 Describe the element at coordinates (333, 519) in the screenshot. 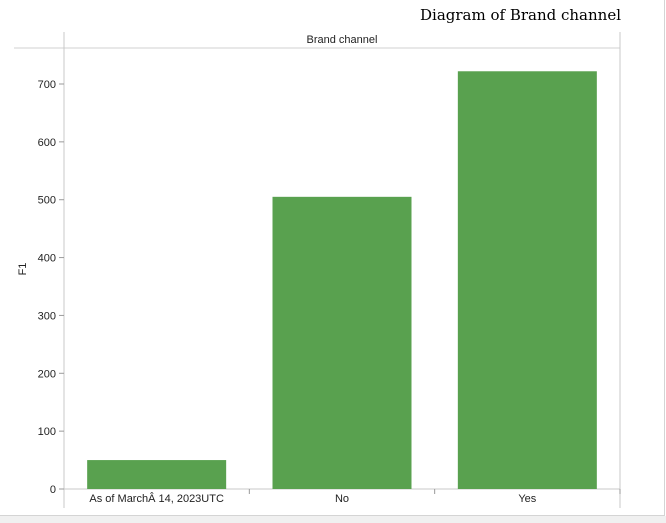

I see `bottom-strip` at that location.